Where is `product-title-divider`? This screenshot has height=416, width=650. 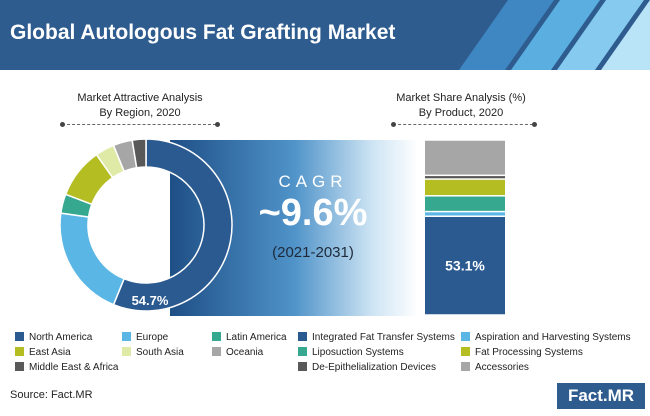 product-title-divider is located at coordinates (463, 124).